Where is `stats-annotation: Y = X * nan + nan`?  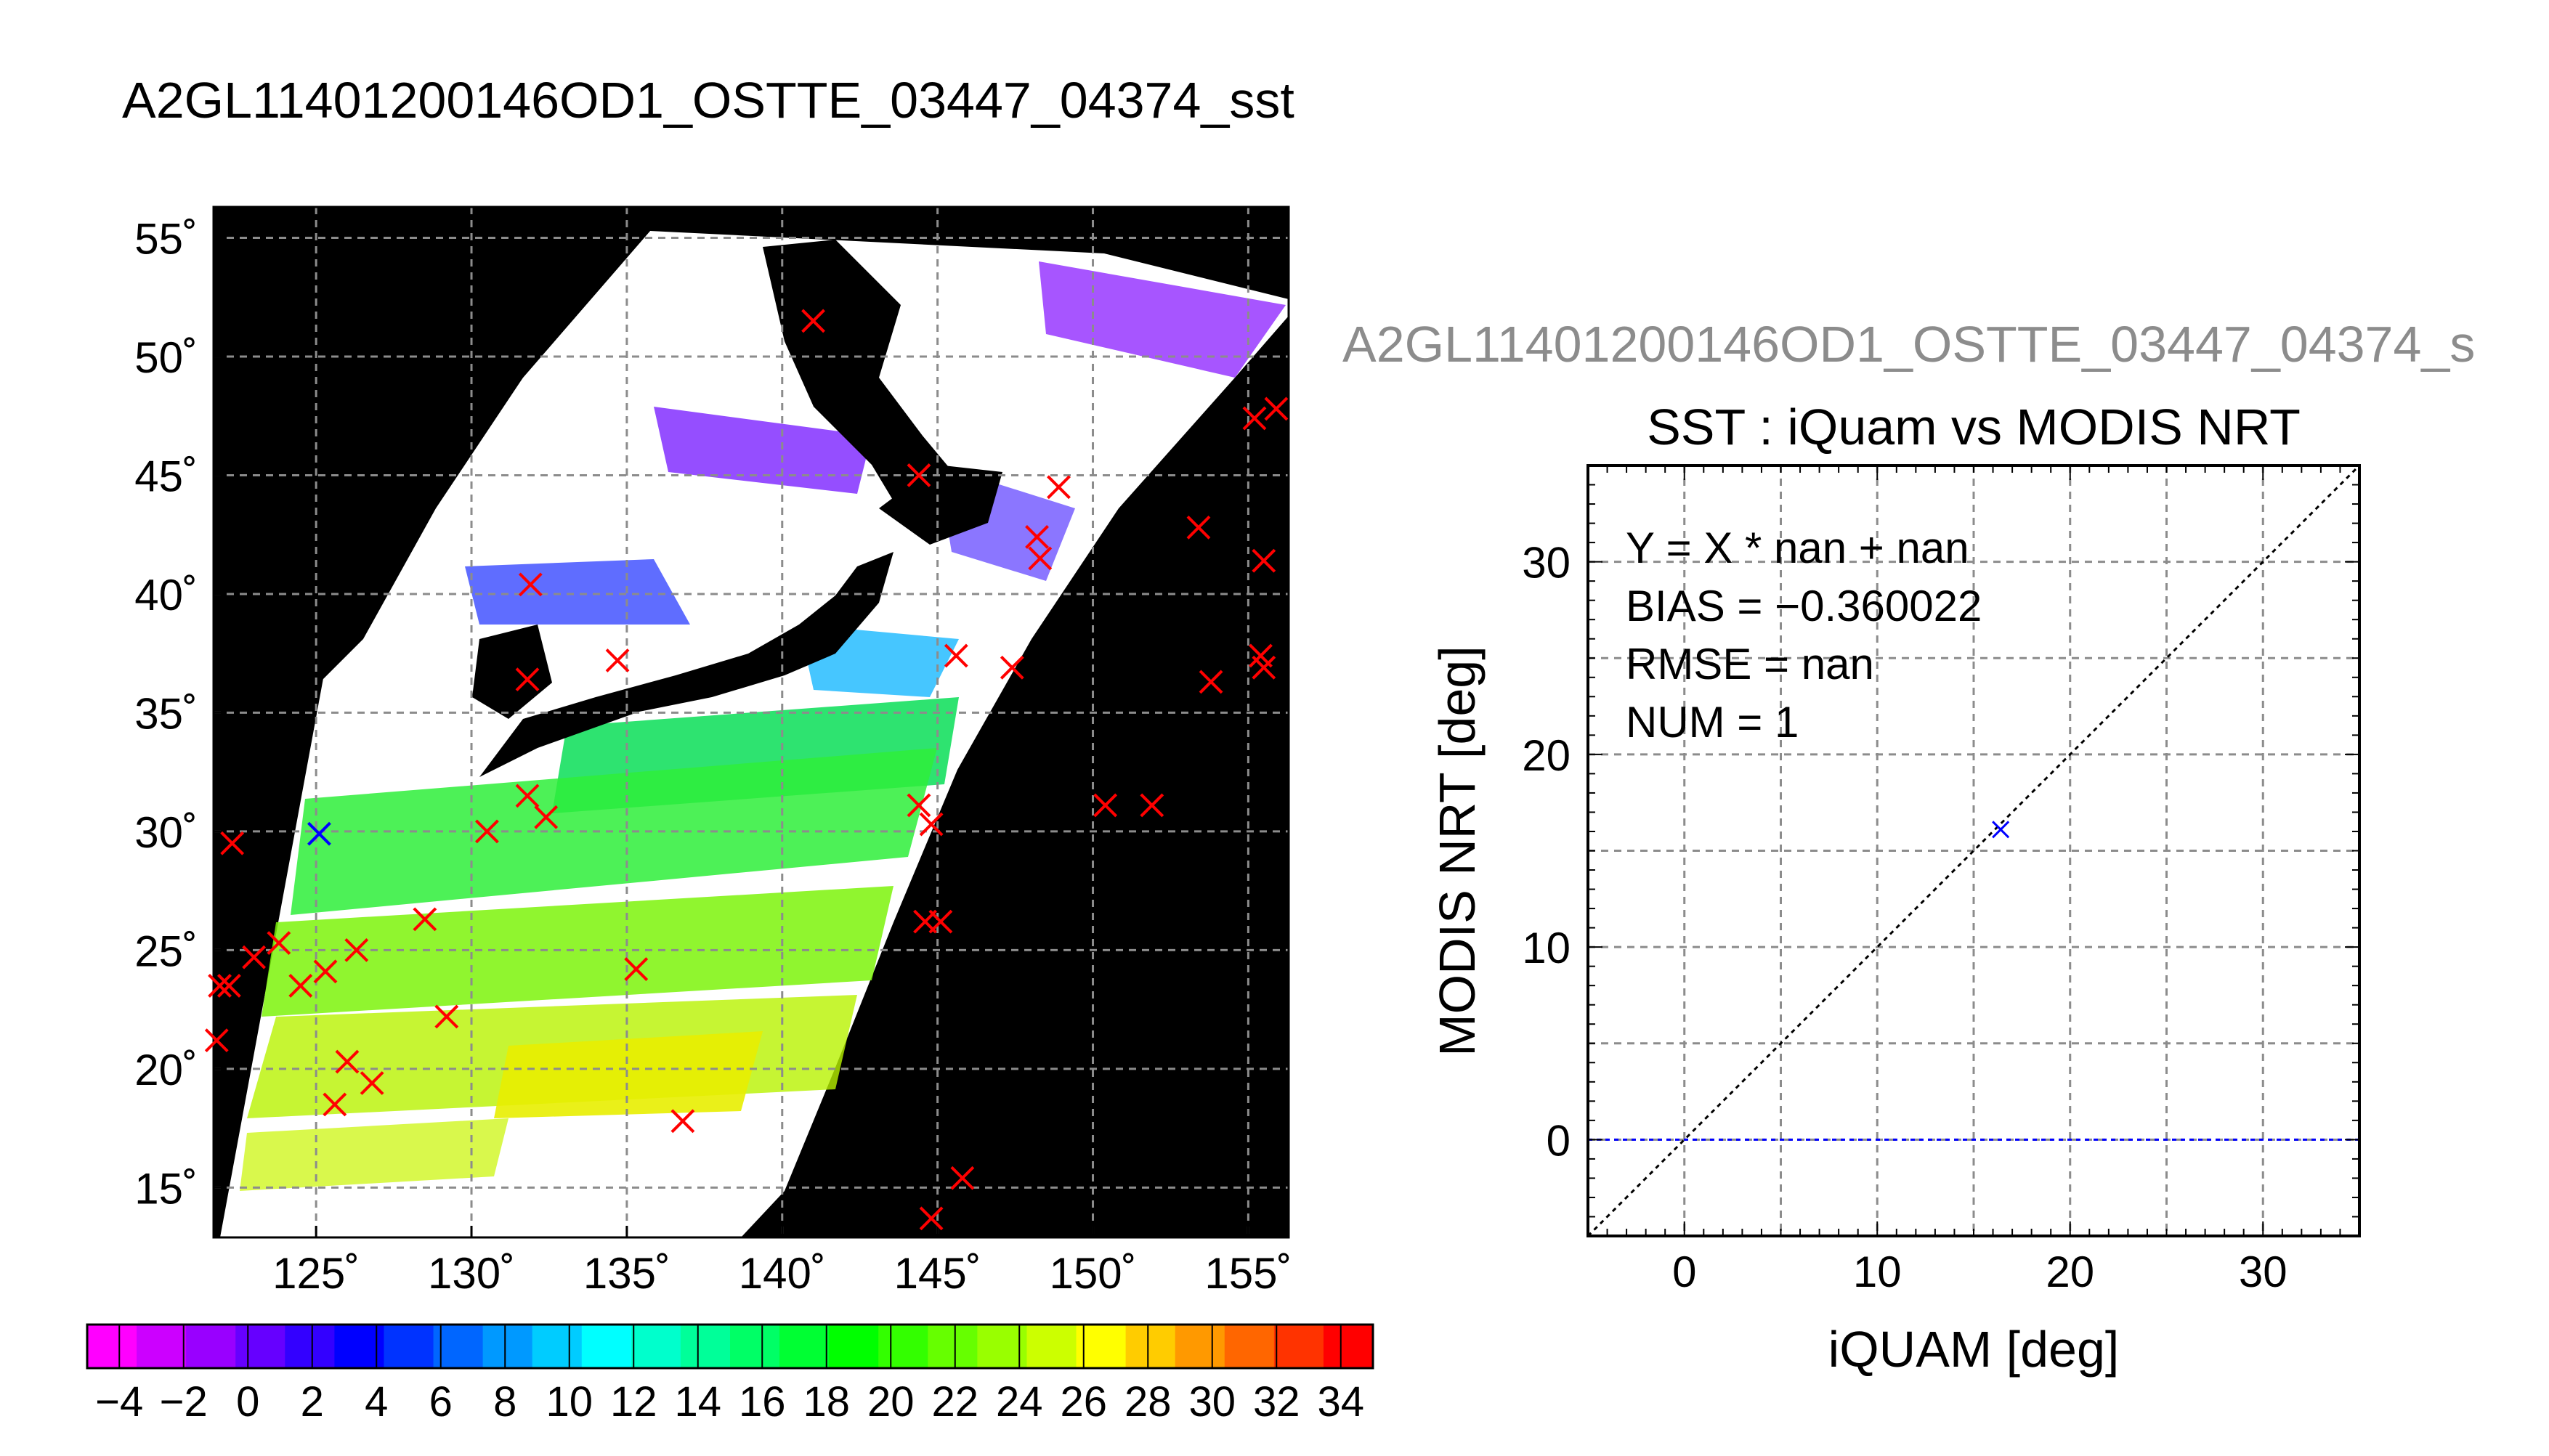 stats-annotation: Y = X * nan + nan is located at coordinates (1798, 548).